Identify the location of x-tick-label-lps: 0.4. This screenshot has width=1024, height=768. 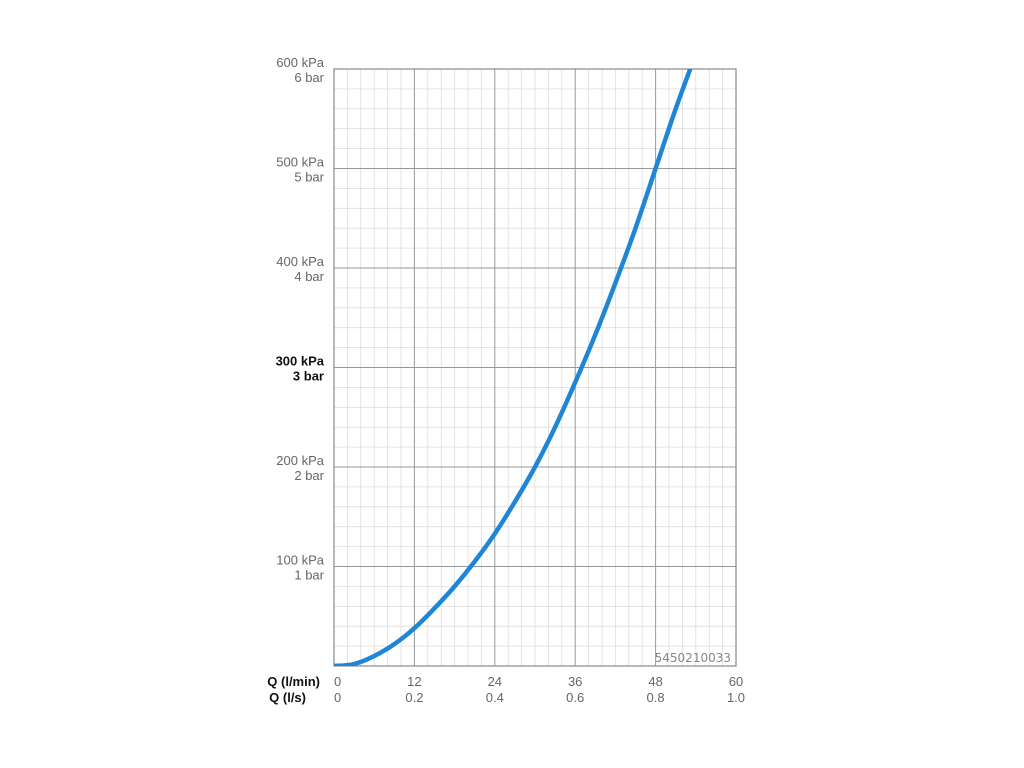
(495, 697).